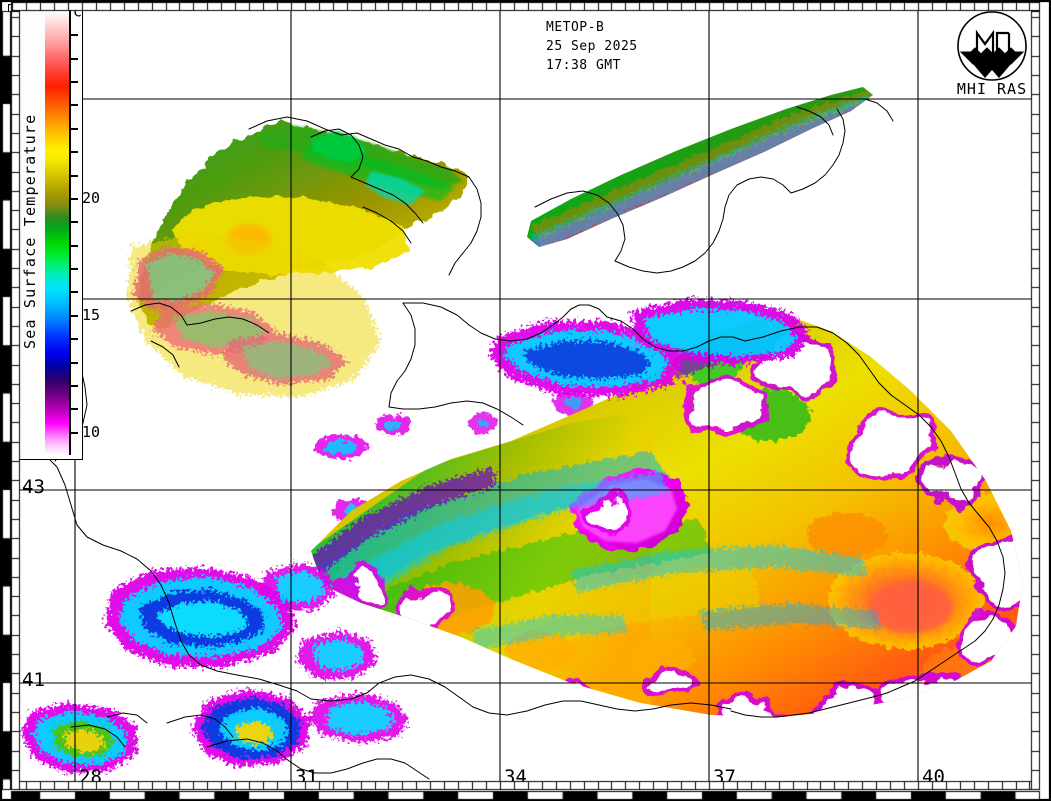  I want to click on logo-label: MHI RAS, so click(992, 89).